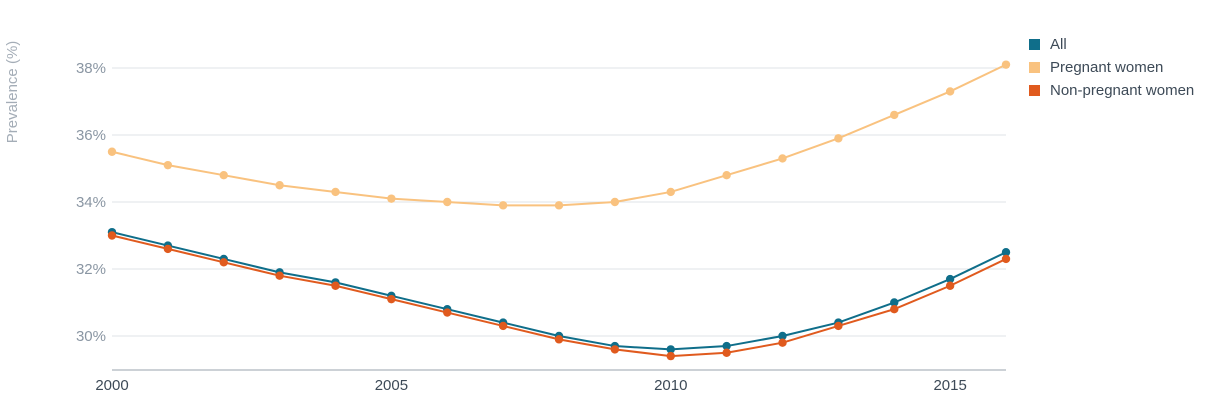 The width and height of the screenshot is (1230, 402). I want to click on y-axis-ticks: 30% 32% 34% 36% 38%, so click(91, 202).